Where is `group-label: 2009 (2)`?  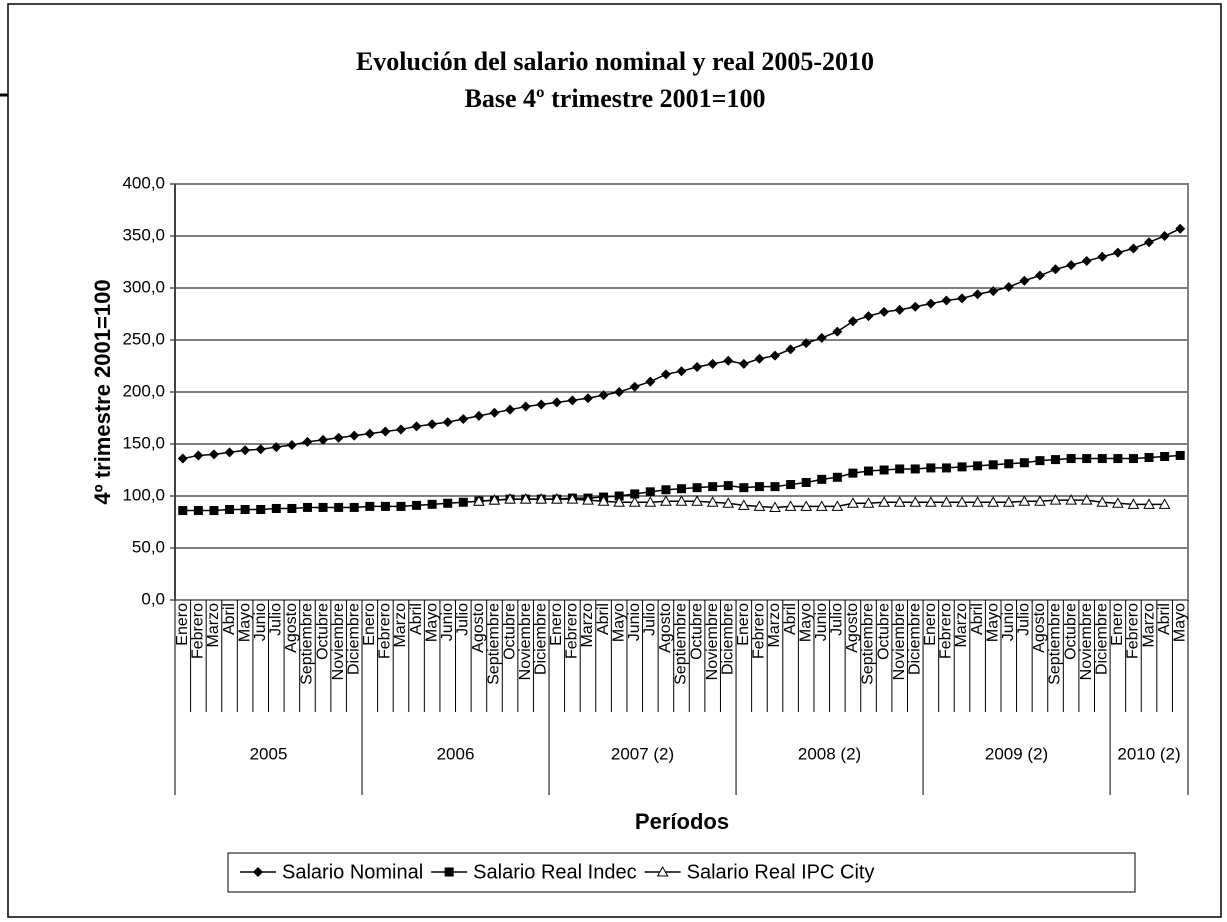 group-label: 2009 (2) is located at coordinates (1016, 753).